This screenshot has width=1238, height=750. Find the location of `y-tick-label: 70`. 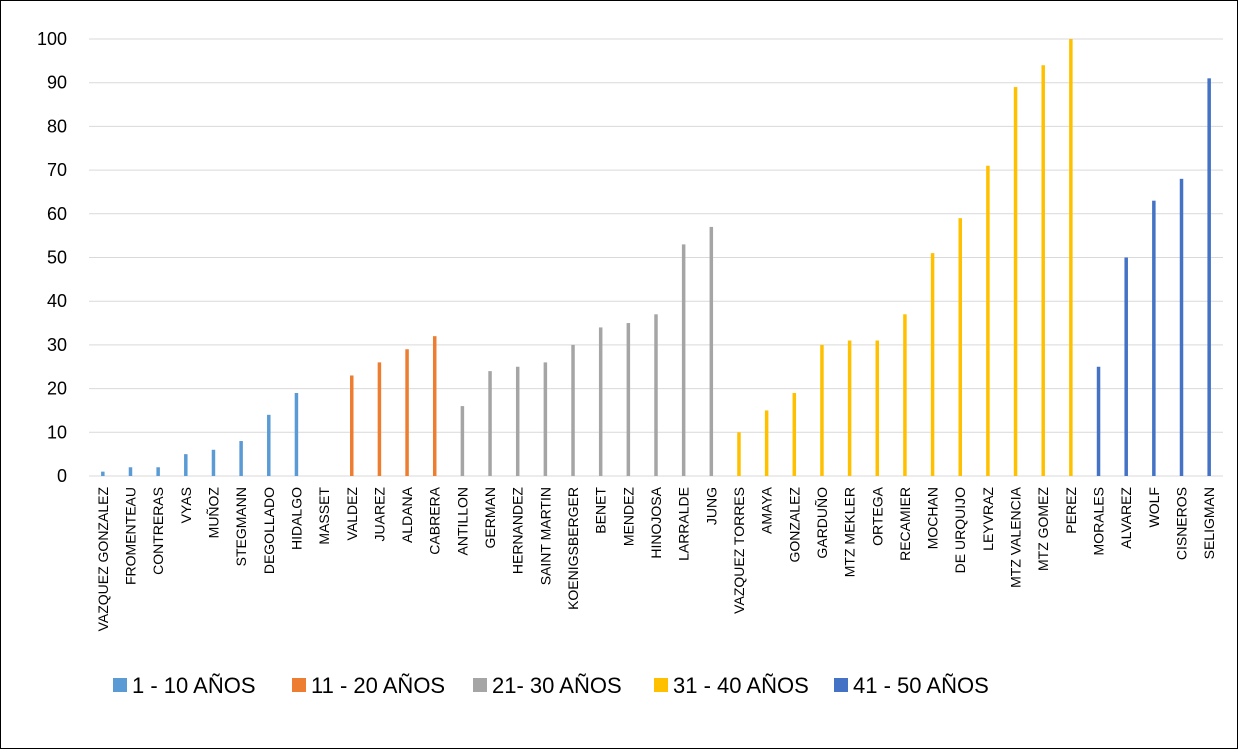

y-tick-label: 70 is located at coordinates (57, 170).